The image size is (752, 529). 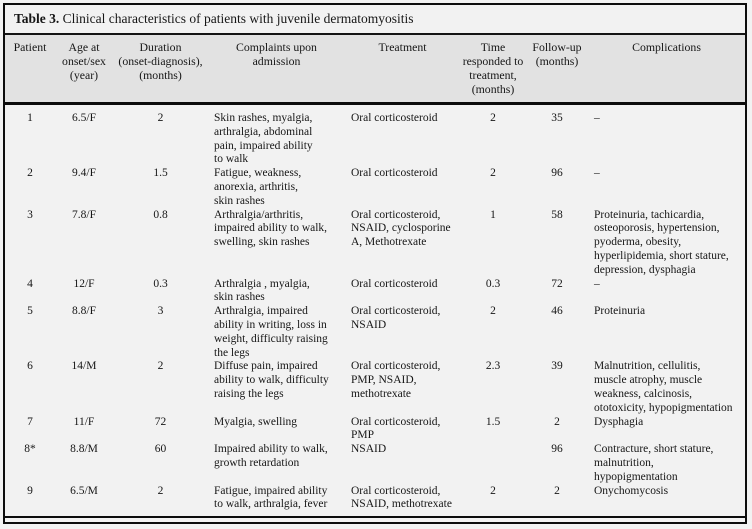 What do you see at coordinates (402, 70) in the screenshot?
I see `column-header-treatment: Treatment` at bounding box center [402, 70].